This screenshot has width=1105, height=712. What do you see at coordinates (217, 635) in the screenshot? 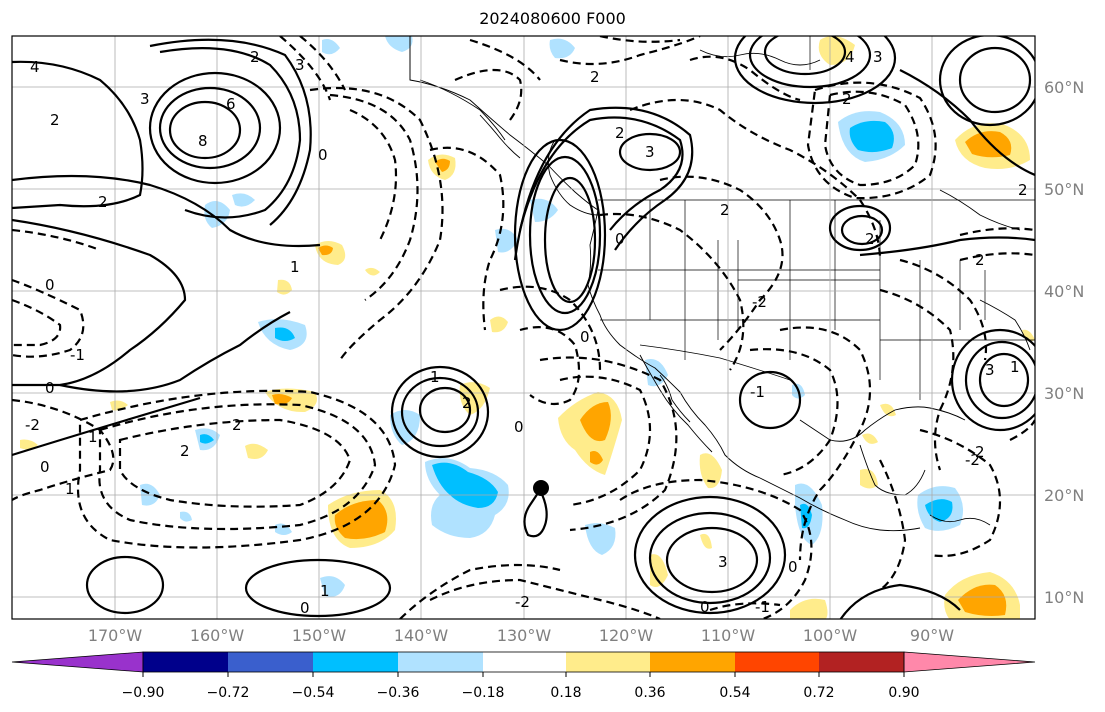
I see `lon-label: 160°W` at bounding box center [217, 635].